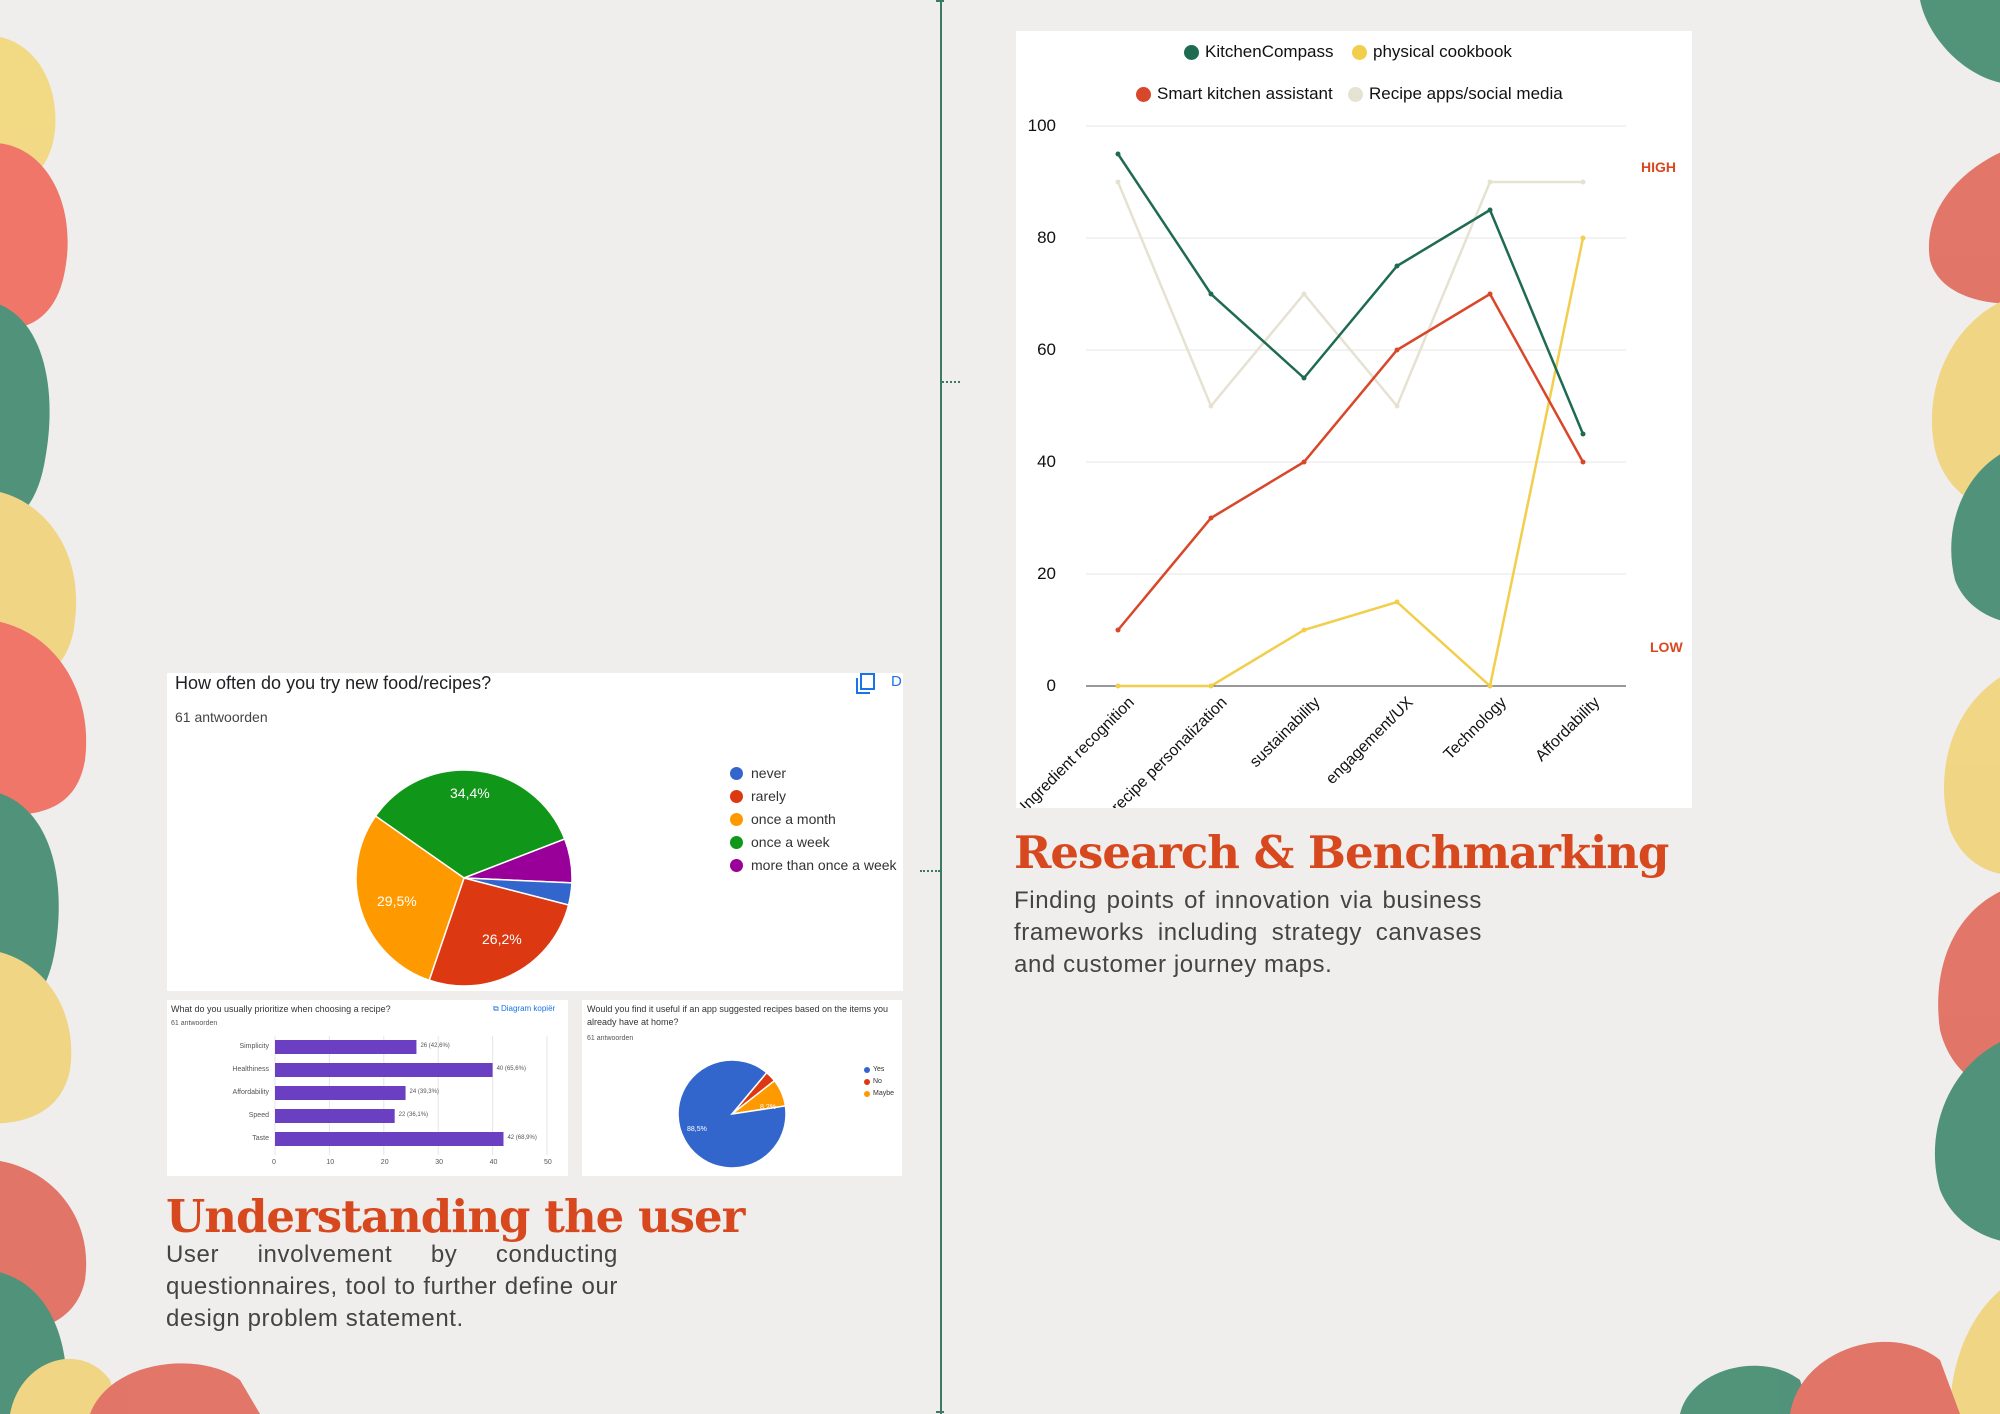 The width and height of the screenshot is (2000, 1414). I want to click on y-tick-label: 100, so click(1041, 125).